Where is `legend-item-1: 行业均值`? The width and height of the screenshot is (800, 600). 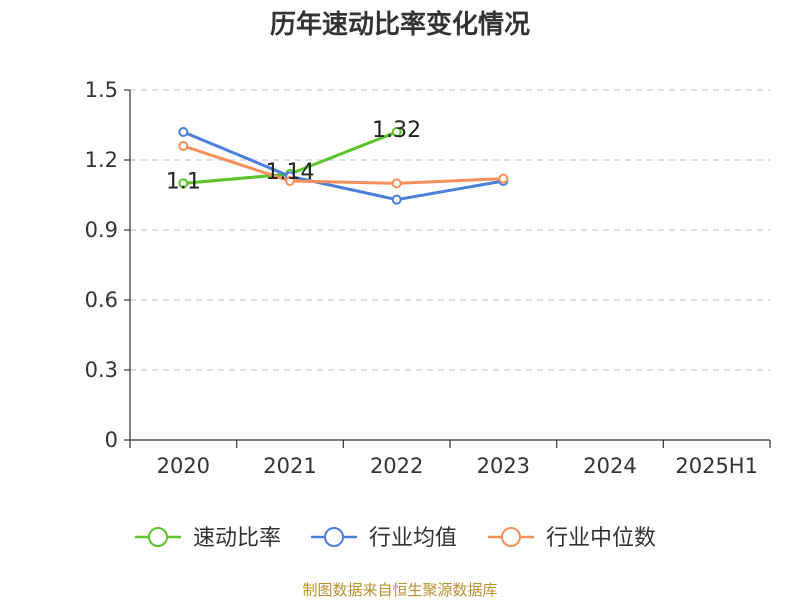
legend-item-1: 行业均值 is located at coordinates (384, 538).